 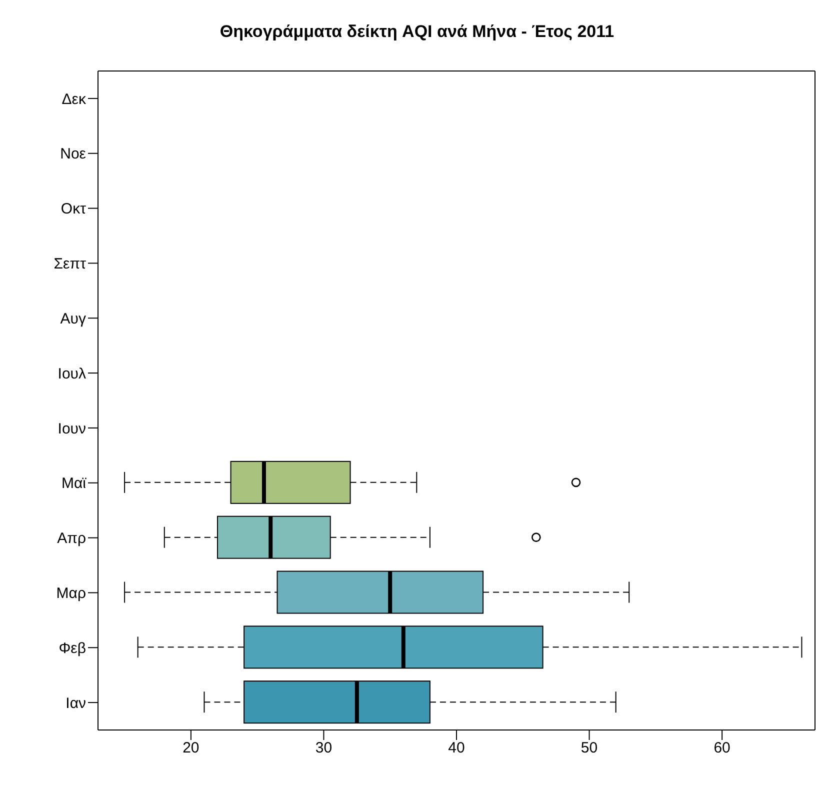 I want to click on y-tick-label: Φεβ, so click(x=72, y=648).